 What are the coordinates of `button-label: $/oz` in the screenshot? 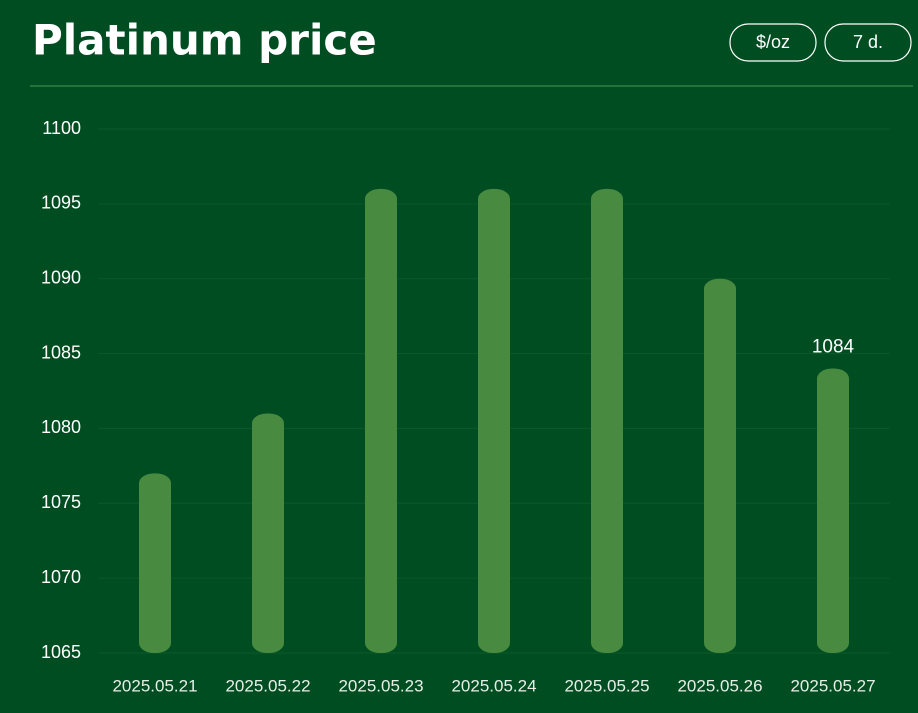 It's located at (773, 42).